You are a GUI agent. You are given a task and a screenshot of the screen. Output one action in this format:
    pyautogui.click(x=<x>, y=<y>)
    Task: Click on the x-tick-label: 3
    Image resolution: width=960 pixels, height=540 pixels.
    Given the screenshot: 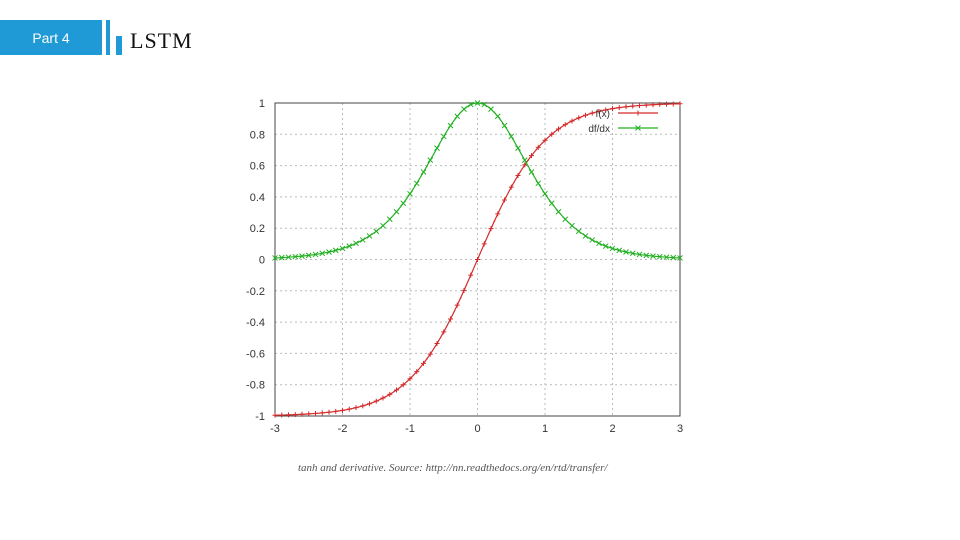 What is the action you would take?
    pyautogui.click(x=680, y=429)
    